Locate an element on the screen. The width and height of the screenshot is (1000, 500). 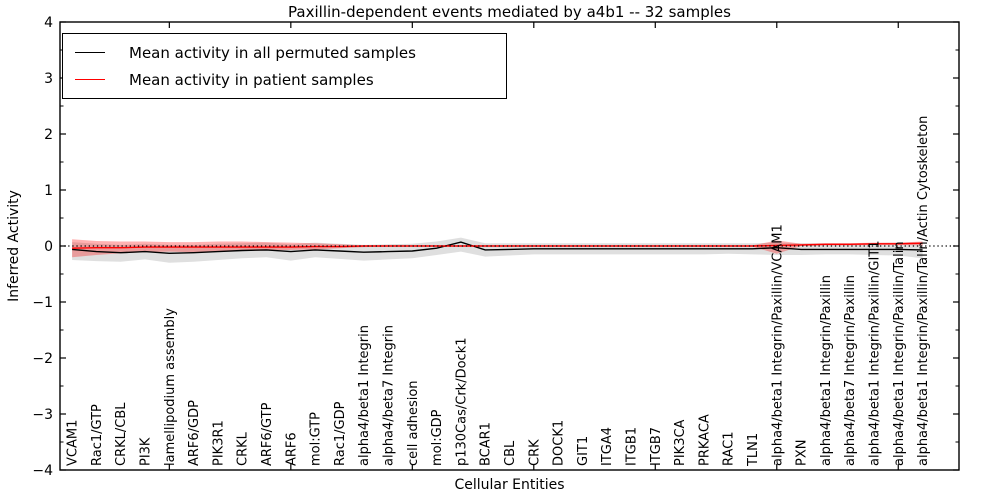
x-tick-label: PXN is located at coordinates (802, 453).